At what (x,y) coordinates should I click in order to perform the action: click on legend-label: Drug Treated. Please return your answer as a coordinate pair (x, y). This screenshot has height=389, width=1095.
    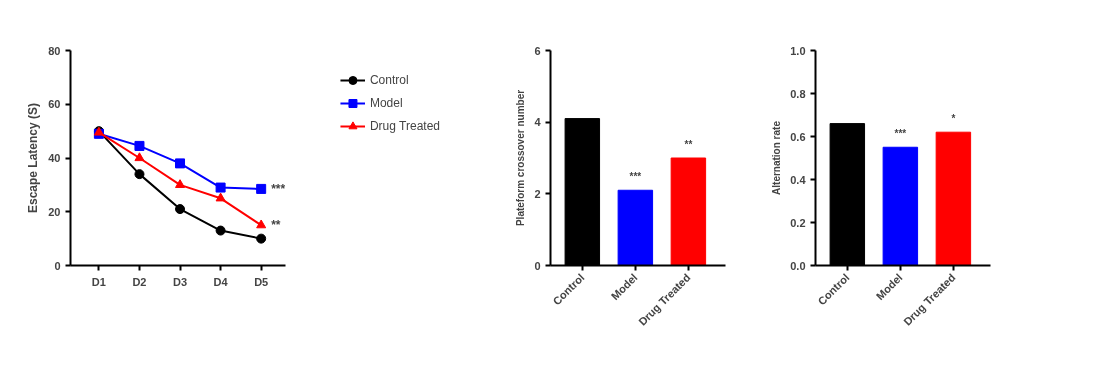
    Looking at the image, I should click on (404, 126).